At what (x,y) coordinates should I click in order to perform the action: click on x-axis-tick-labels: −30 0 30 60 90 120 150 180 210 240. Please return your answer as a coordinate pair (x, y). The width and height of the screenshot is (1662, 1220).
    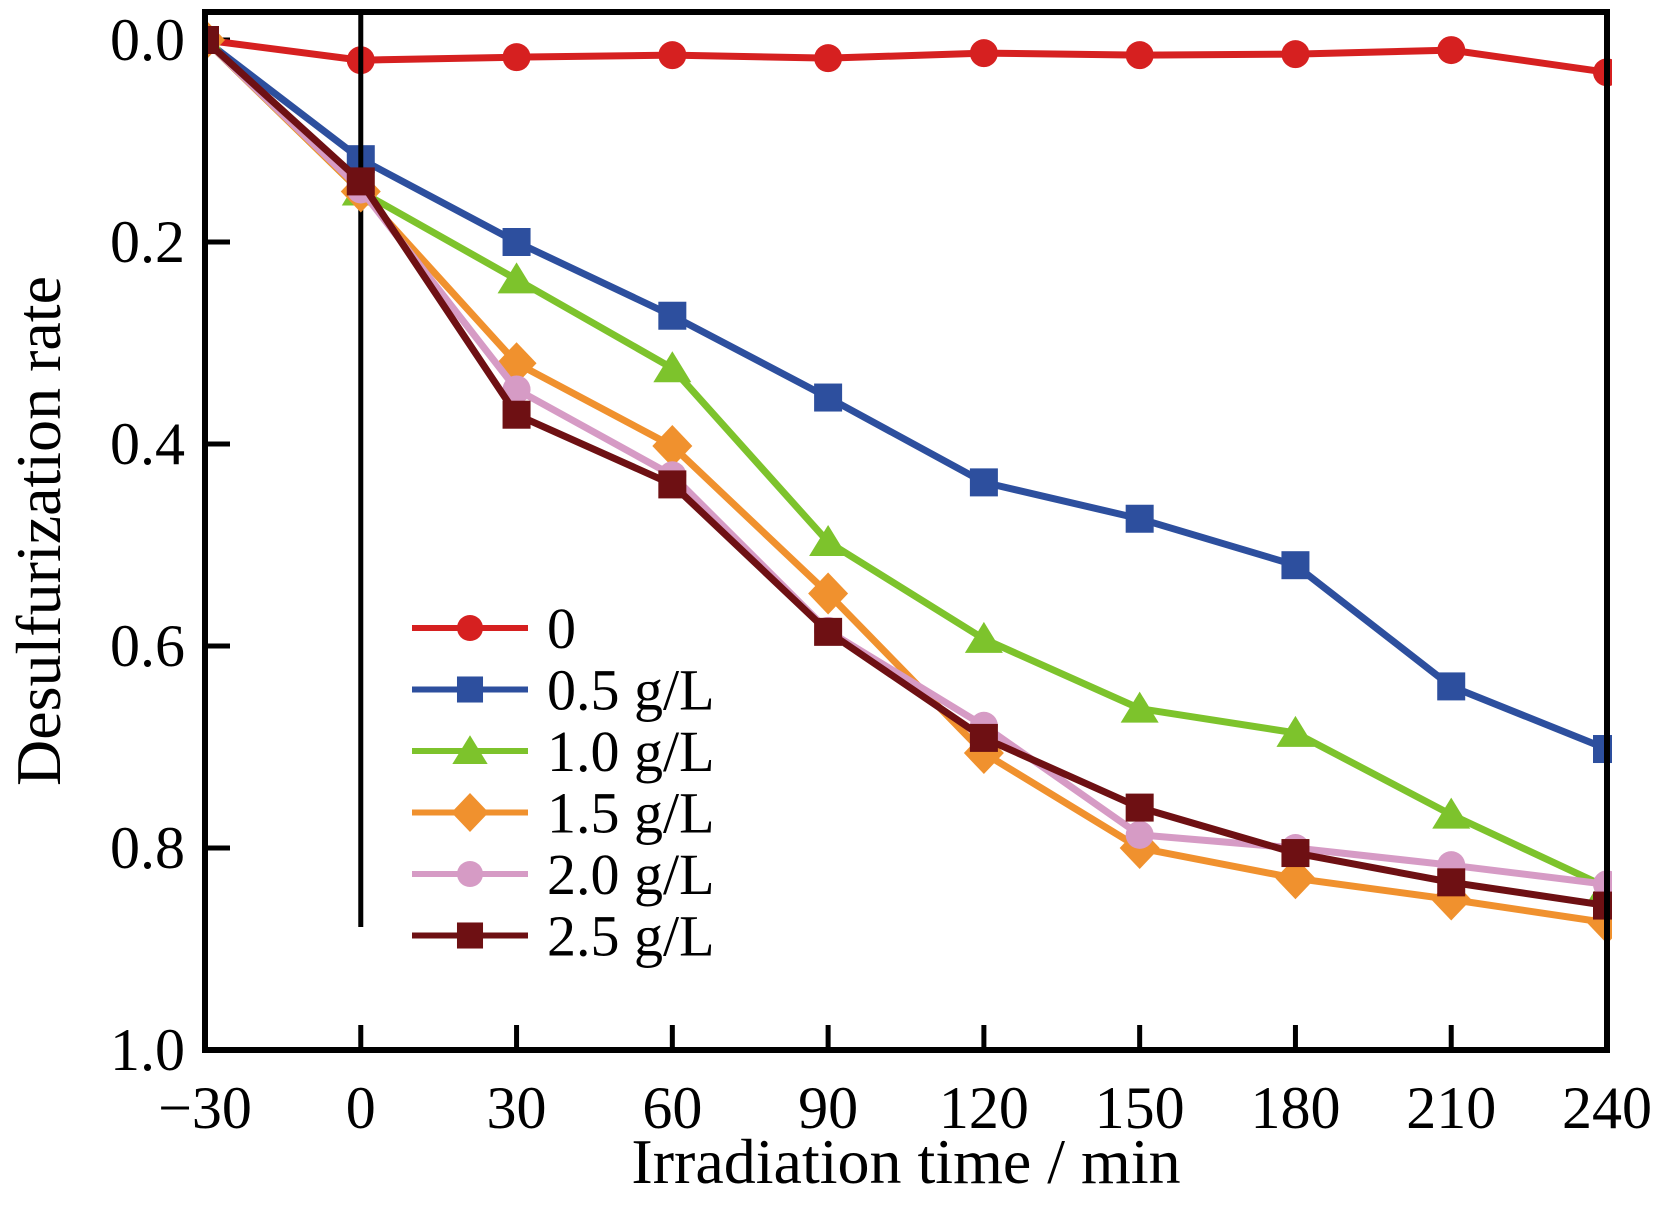
    Looking at the image, I should click on (905, 1108).